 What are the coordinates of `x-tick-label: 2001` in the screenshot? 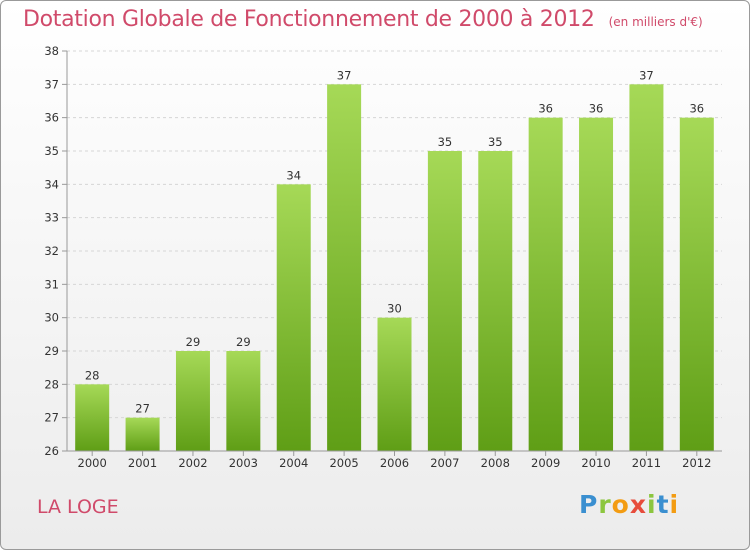 It's located at (142, 463).